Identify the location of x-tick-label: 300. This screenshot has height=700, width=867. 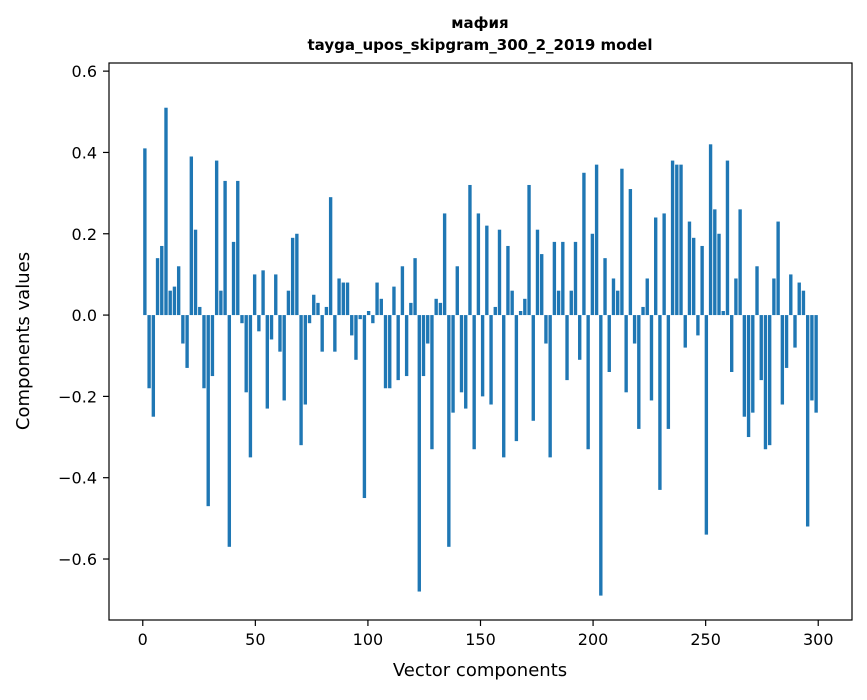
(818, 639).